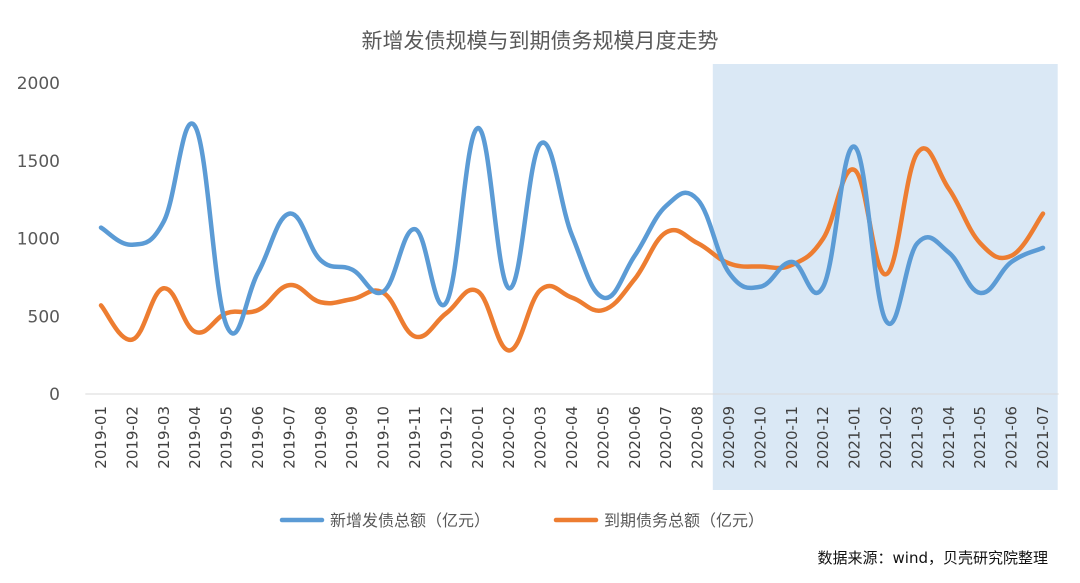 Image resolution: width=1080 pixels, height=583 pixels. Describe the element at coordinates (540, 41) in the screenshot. I see `chart-title: 新增发债规模与到期债务规模月度走势` at that location.